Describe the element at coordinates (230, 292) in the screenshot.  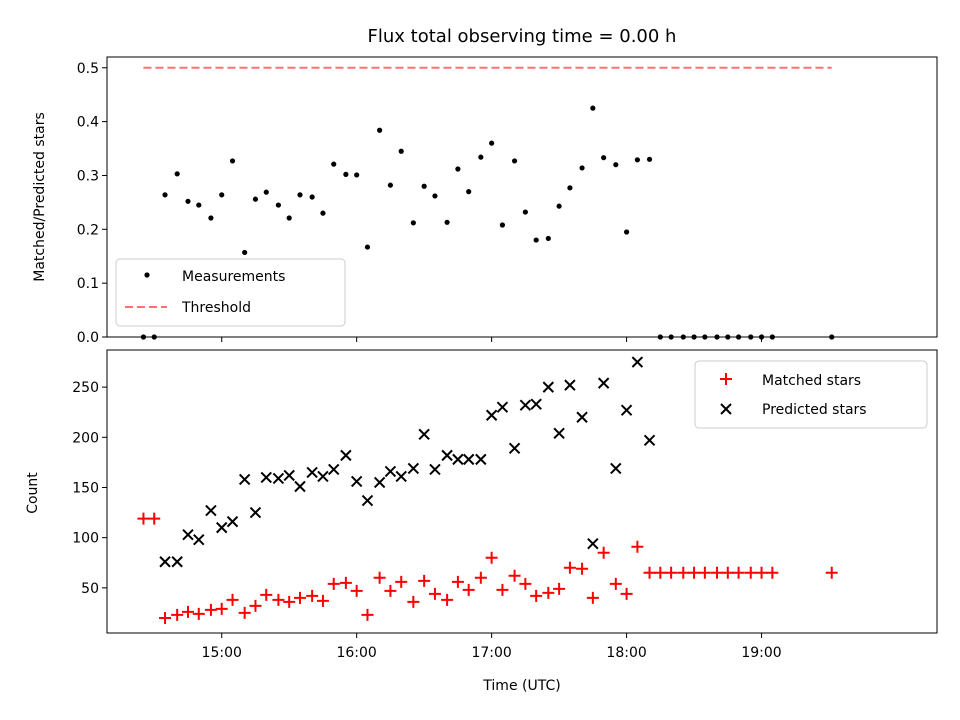
I see `top-legend: Measurements Threshold` at that location.